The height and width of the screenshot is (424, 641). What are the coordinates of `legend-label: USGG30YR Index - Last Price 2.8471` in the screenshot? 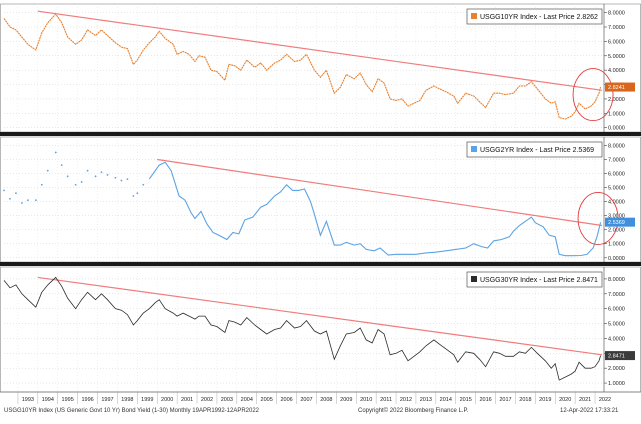 It's located at (539, 280).